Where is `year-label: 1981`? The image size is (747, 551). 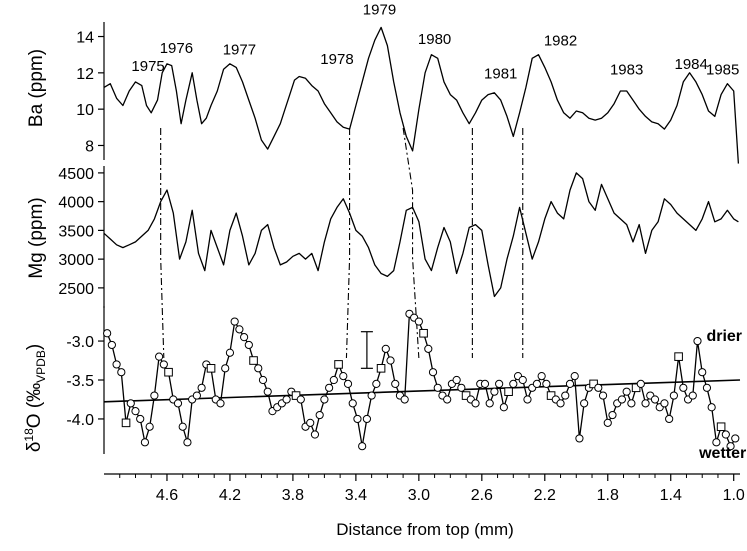 year-label: 1981 is located at coordinates (500, 73).